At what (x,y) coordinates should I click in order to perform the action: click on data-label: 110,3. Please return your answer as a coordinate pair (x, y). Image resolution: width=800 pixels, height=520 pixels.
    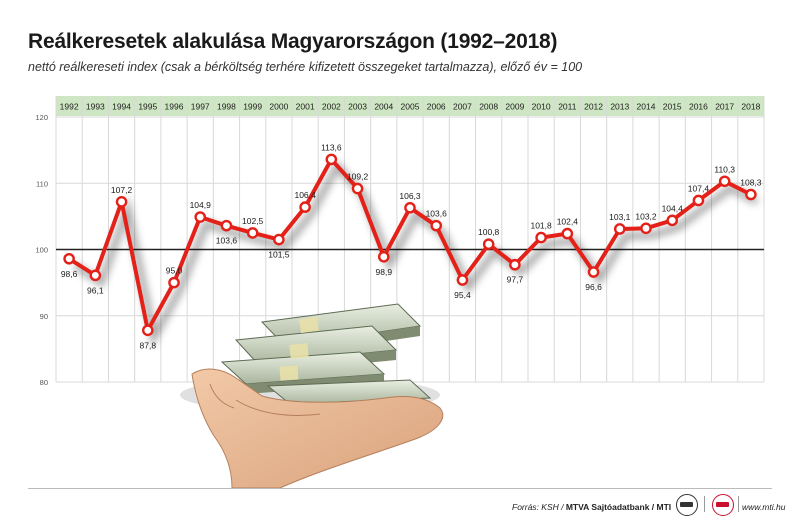
    Looking at the image, I should click on (724, 169).